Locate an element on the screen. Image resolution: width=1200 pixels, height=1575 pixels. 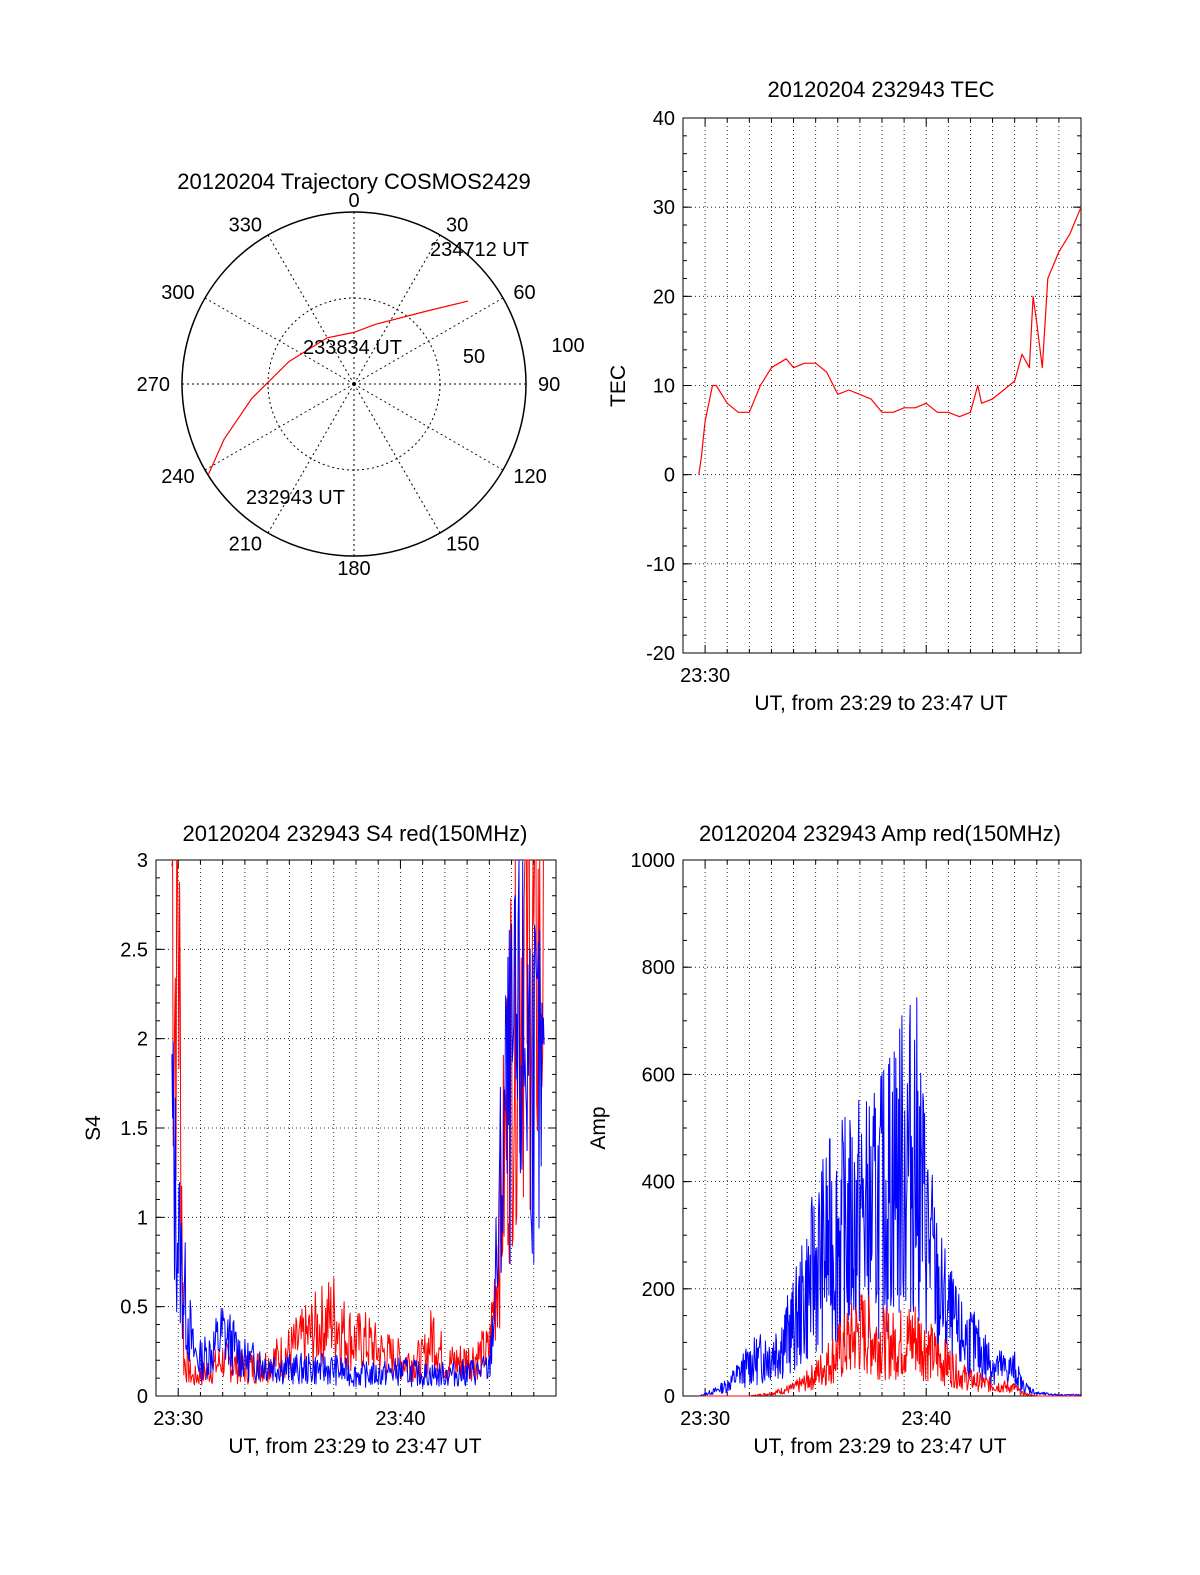
s4-x-tick-label: 23:30 is located at coordinates (178, 1419).